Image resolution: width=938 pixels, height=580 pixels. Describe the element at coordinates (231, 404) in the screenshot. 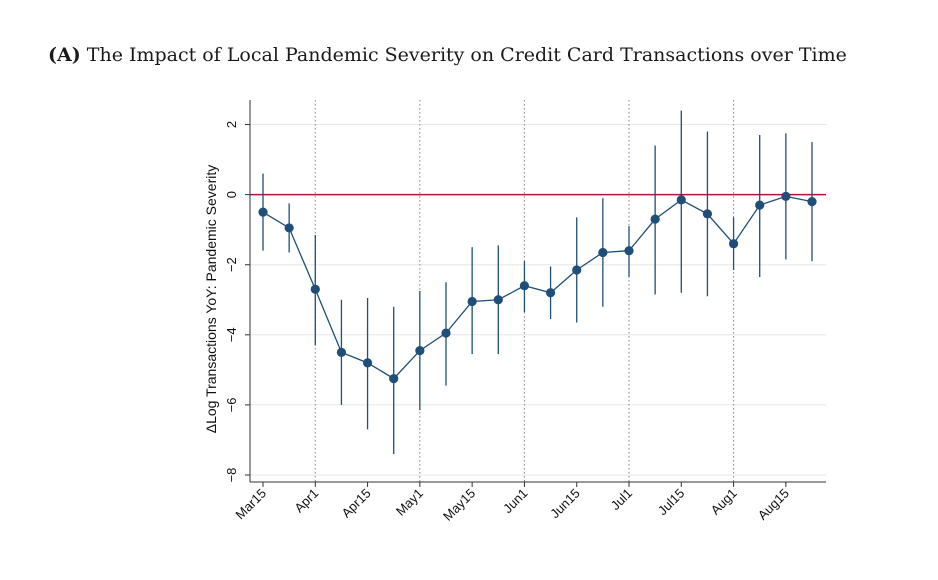

I see `y-tick-label: −6` at that location.